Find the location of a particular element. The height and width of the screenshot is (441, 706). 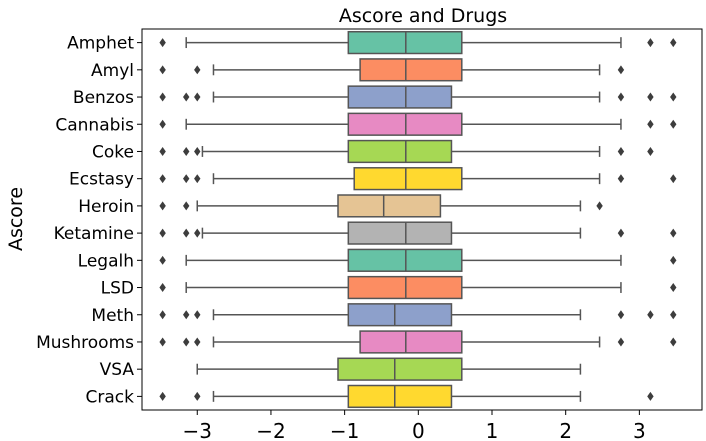

y-tick-label: Cannabis is located at coordinates (94, 125).